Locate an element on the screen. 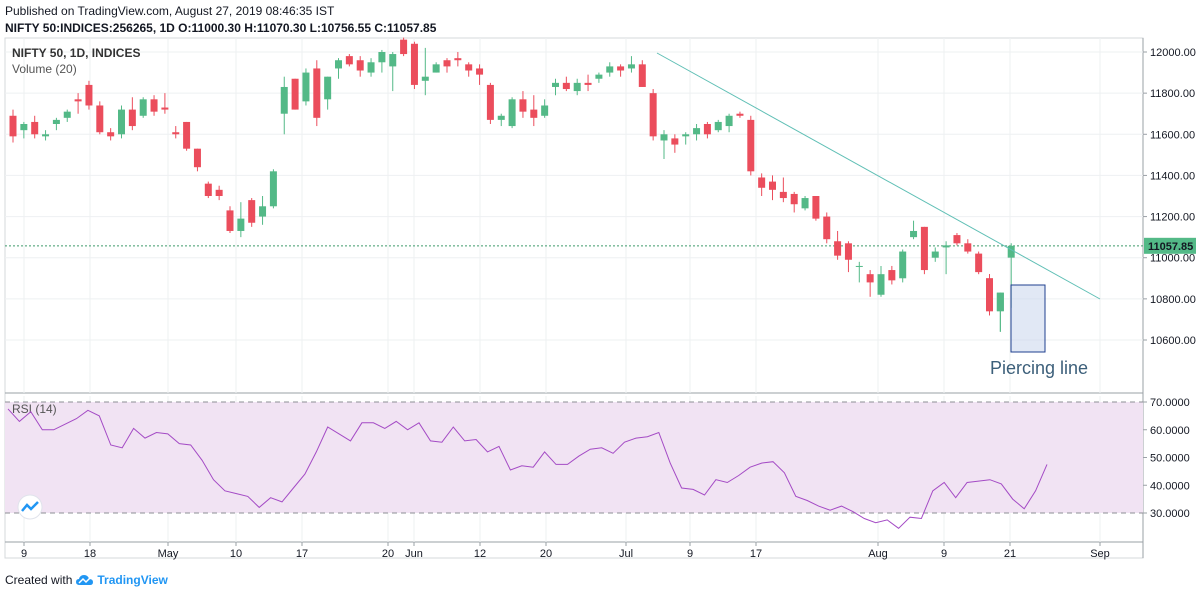  time-tick-label: 18 is located at coordinates (90, 554).